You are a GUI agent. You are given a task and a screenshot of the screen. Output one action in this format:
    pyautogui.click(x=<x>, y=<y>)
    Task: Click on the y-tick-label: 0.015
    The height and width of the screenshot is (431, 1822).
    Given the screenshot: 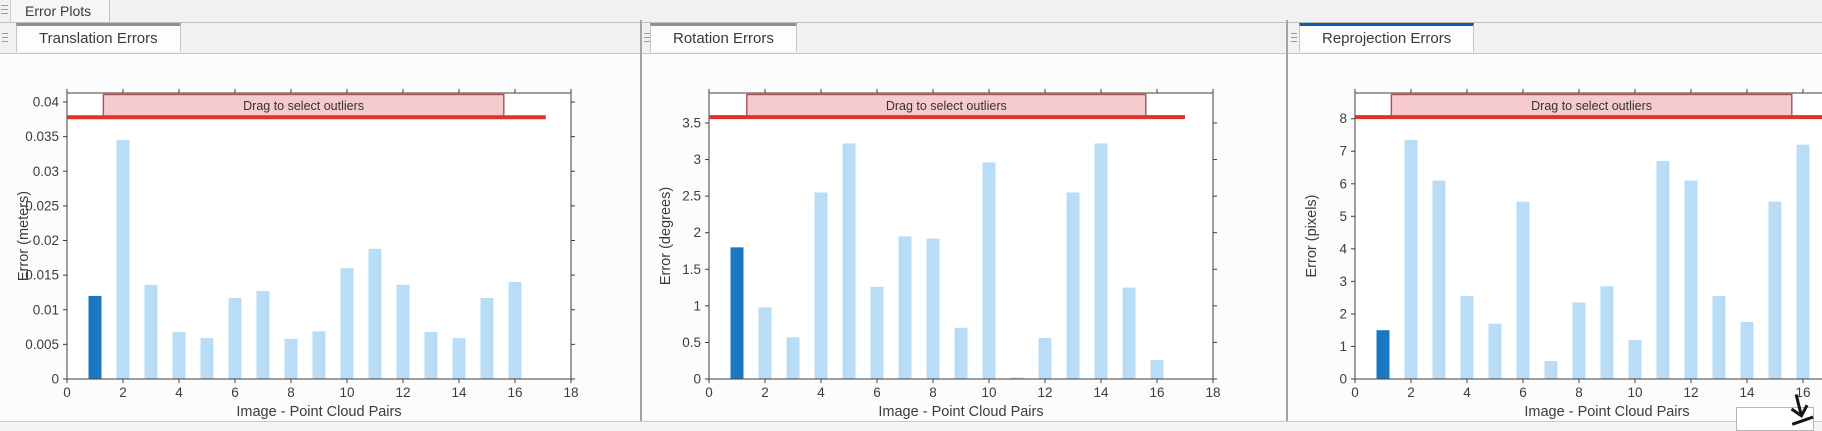 What is the action you would take?
    pyautogui.click(x=42, y=275)
    